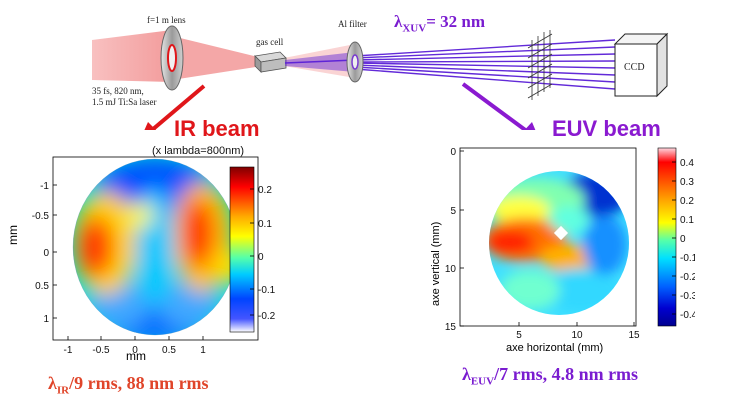 The image size is (738, 409). What do you see at coordinates (46, 253) in the screenshot?
I see `ir-y-tick-label: 0` at bounding box center [46, 253].